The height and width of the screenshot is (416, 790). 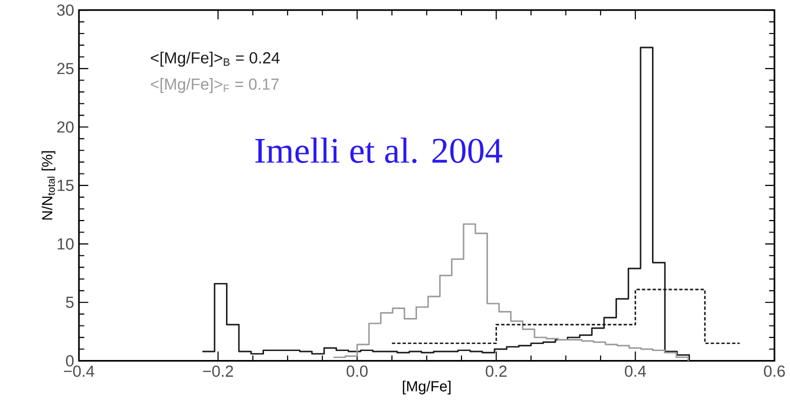 What do you see at coordinates (357, 371) in the screenshot?
I see `x-tick-label: 0.0` at bounding box center [357, 371].